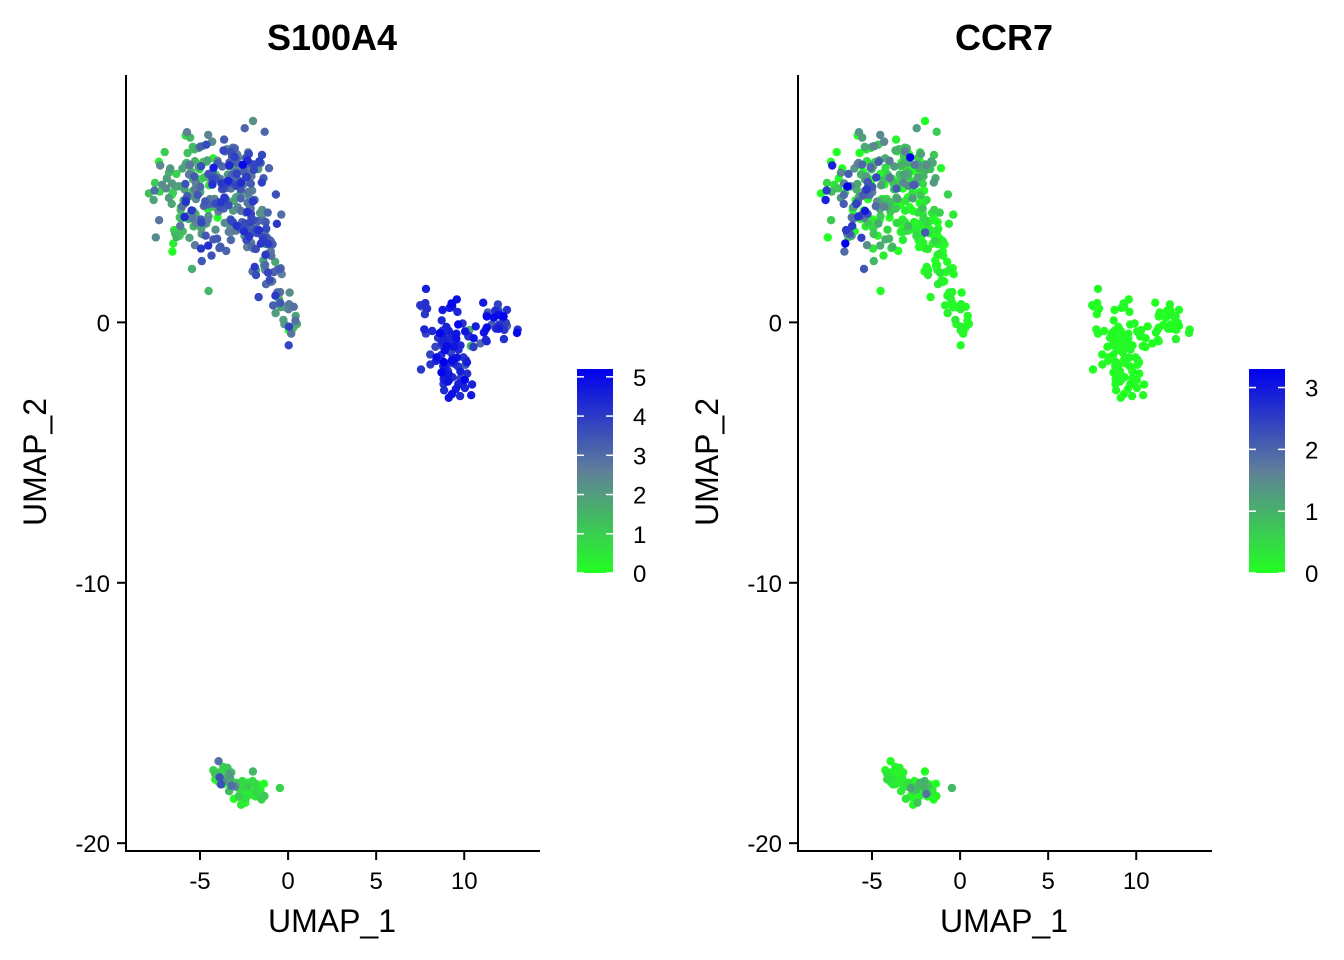 This screenshot has height=960, width=1344. I want to click on legend-tick-label: 4, so click(639, 417).